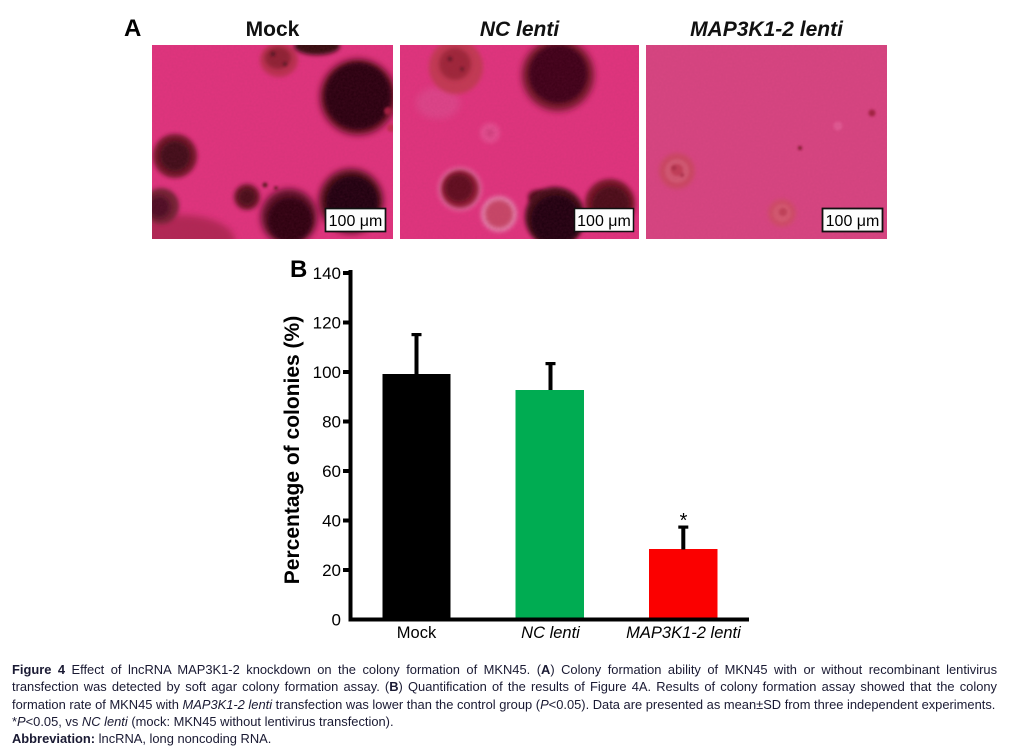 Image resolution: width=1009 pixels, height=753 pixels. Describe the element at coordinates (327, 372) in the screenshot. I see `svg-text: 100` at that location.